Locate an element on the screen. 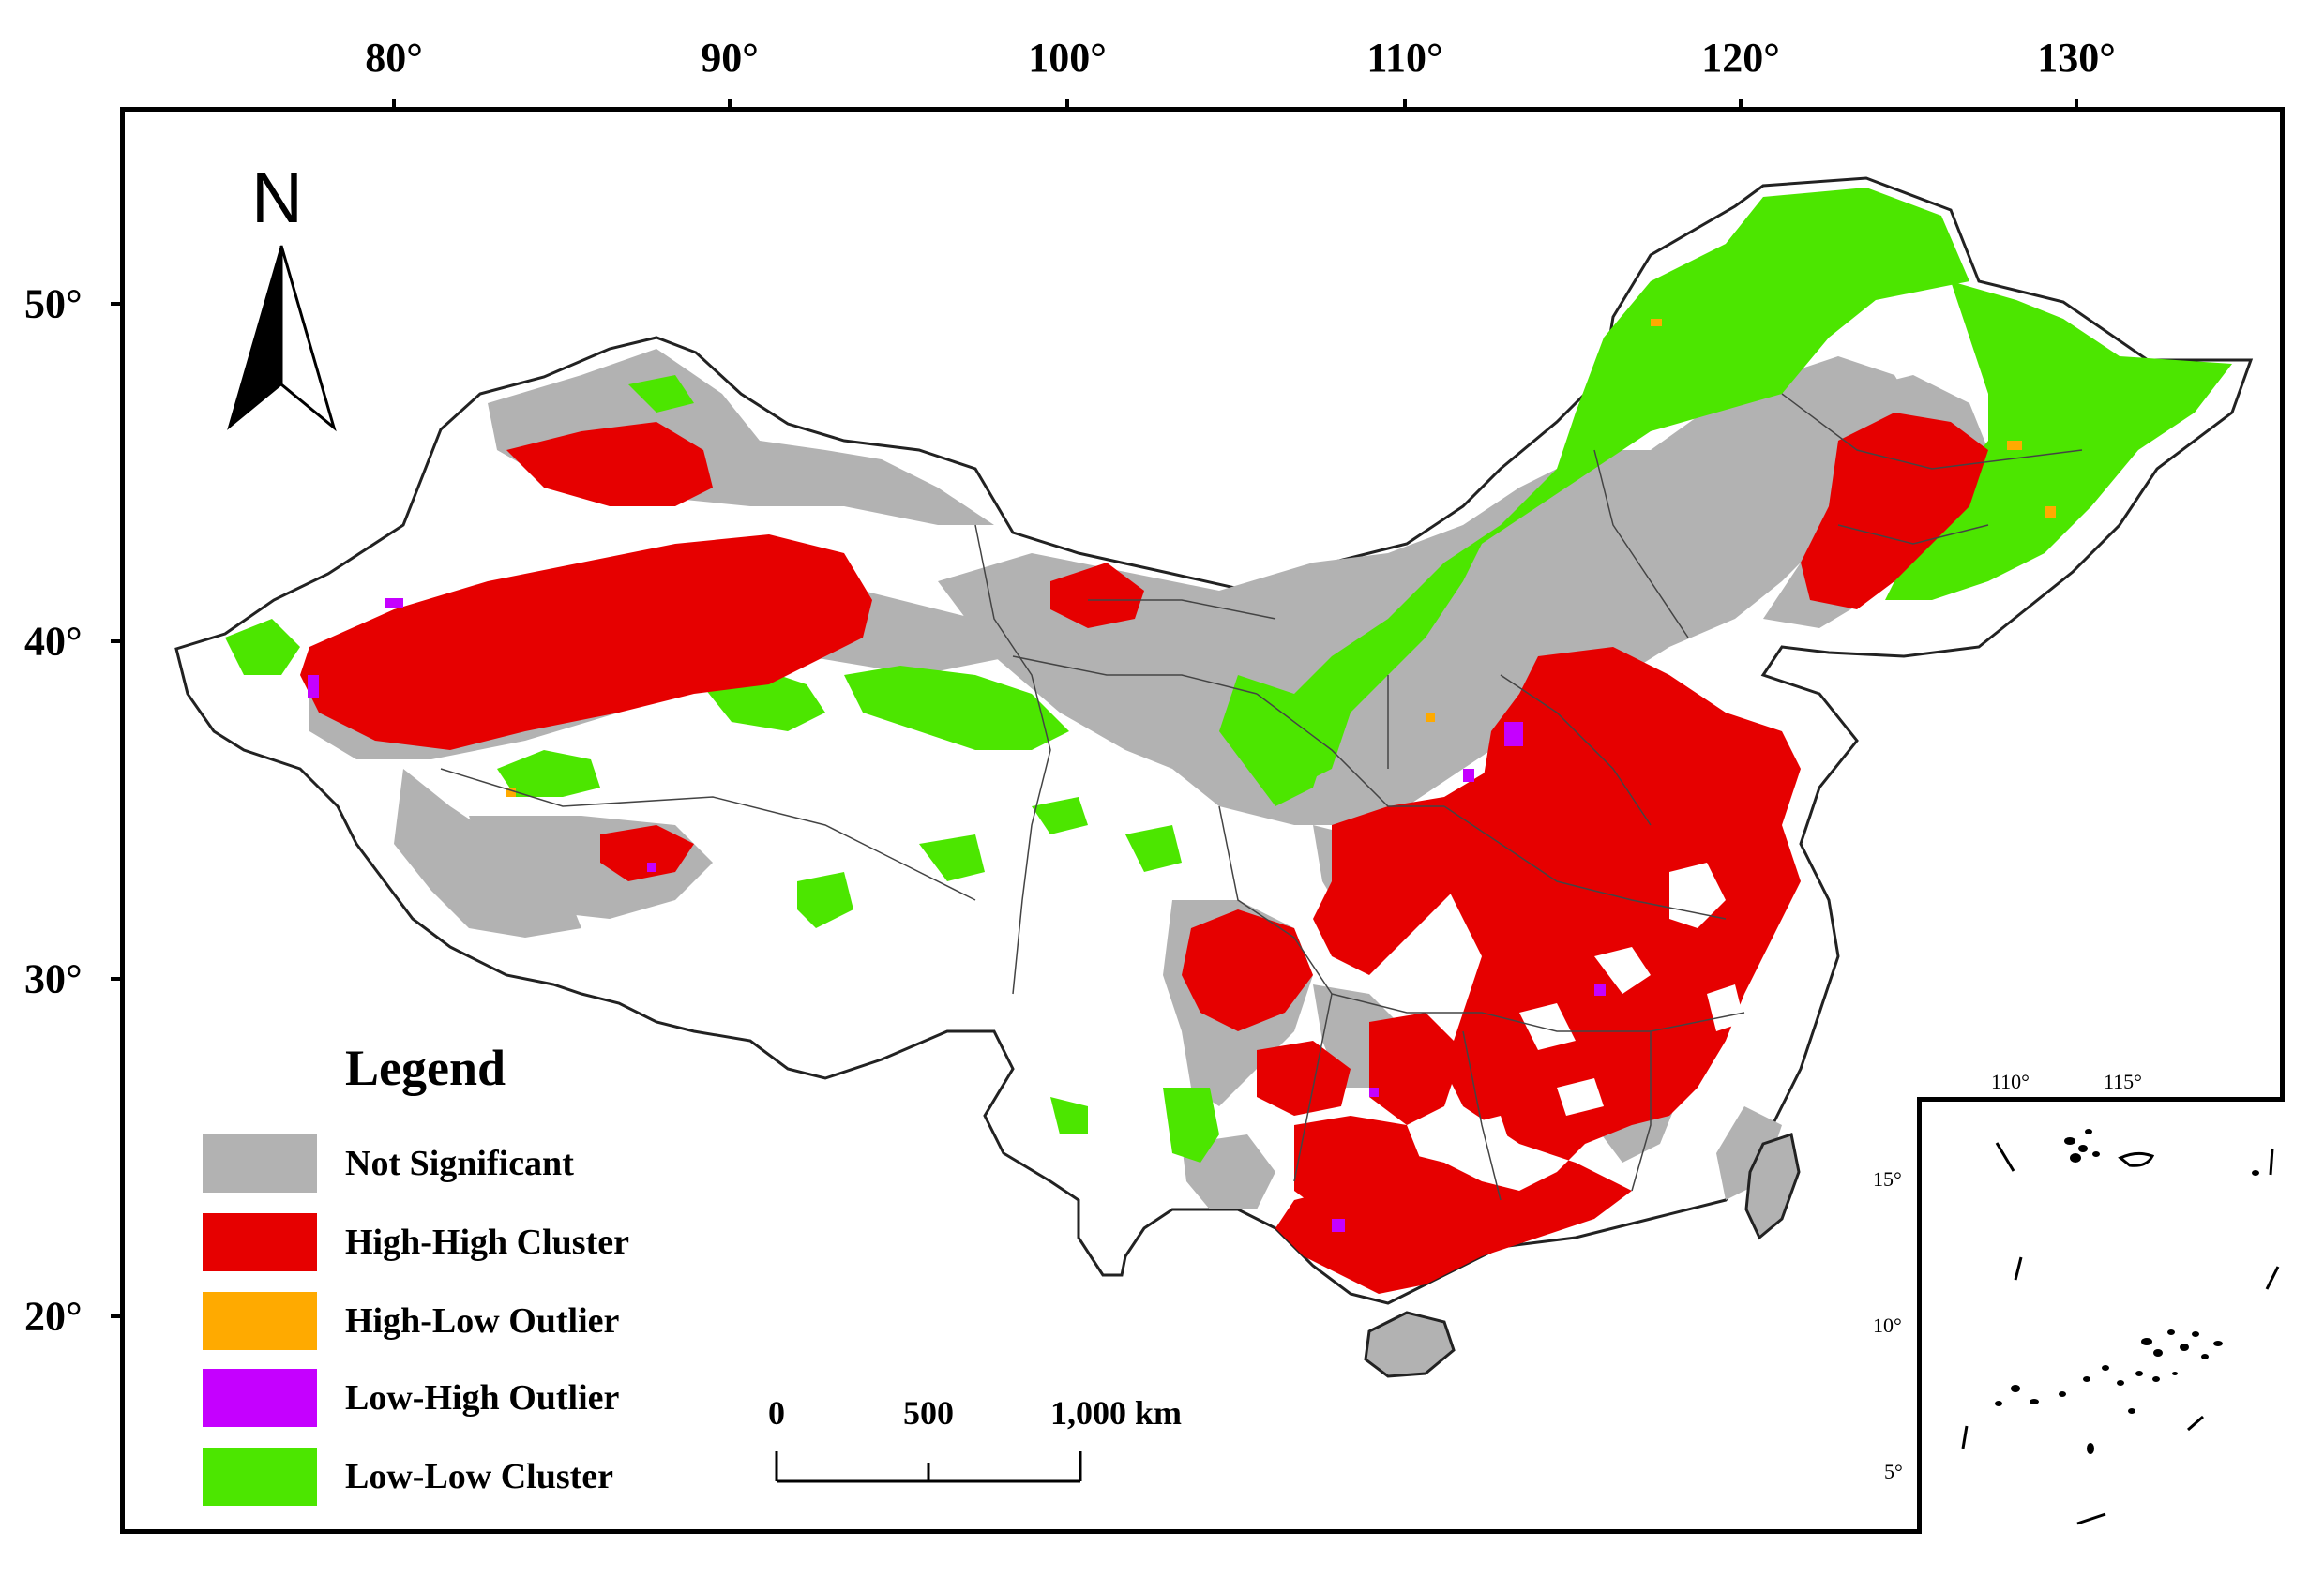 This screenshot has width=2324, height=1577. inset-lat-label-10: 10° is located at coordinates (1887, 1325).